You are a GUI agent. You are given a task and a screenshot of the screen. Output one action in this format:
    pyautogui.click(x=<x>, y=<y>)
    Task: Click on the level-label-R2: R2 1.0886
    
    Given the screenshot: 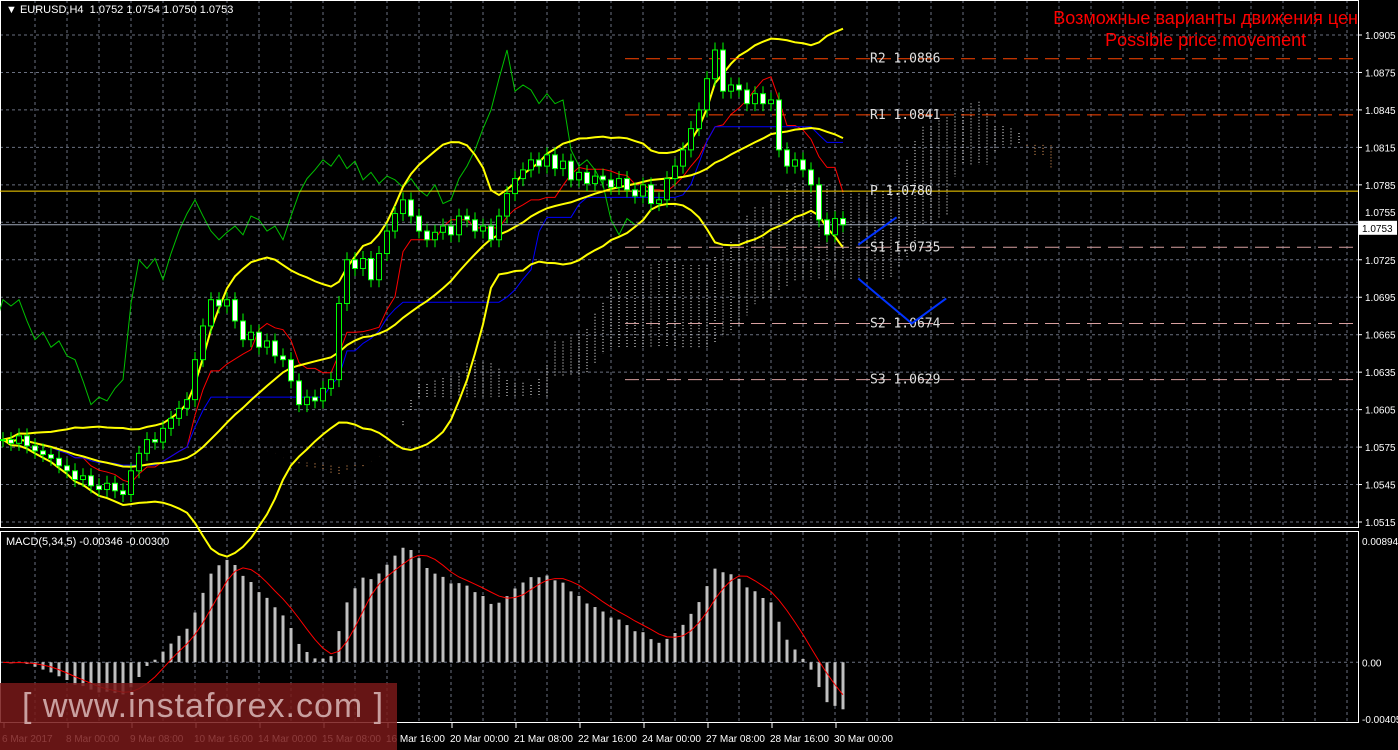 What is the action you would take?
    pyautogui.click(x=905, y=59)
    